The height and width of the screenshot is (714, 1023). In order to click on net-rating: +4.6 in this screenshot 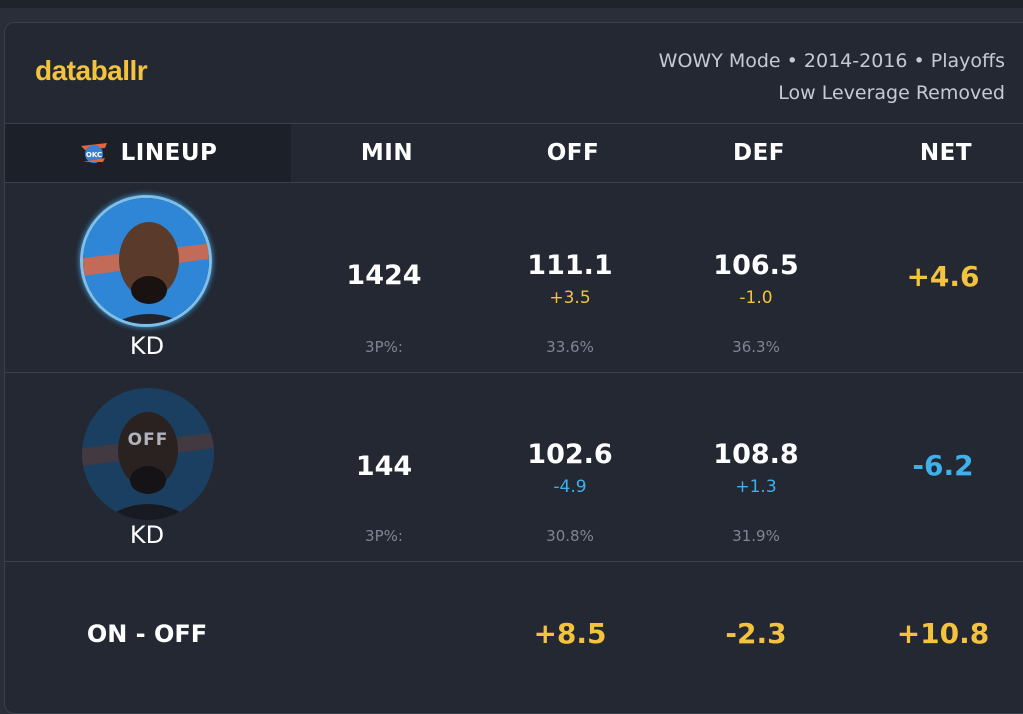, I will do `click(943, 276)`.